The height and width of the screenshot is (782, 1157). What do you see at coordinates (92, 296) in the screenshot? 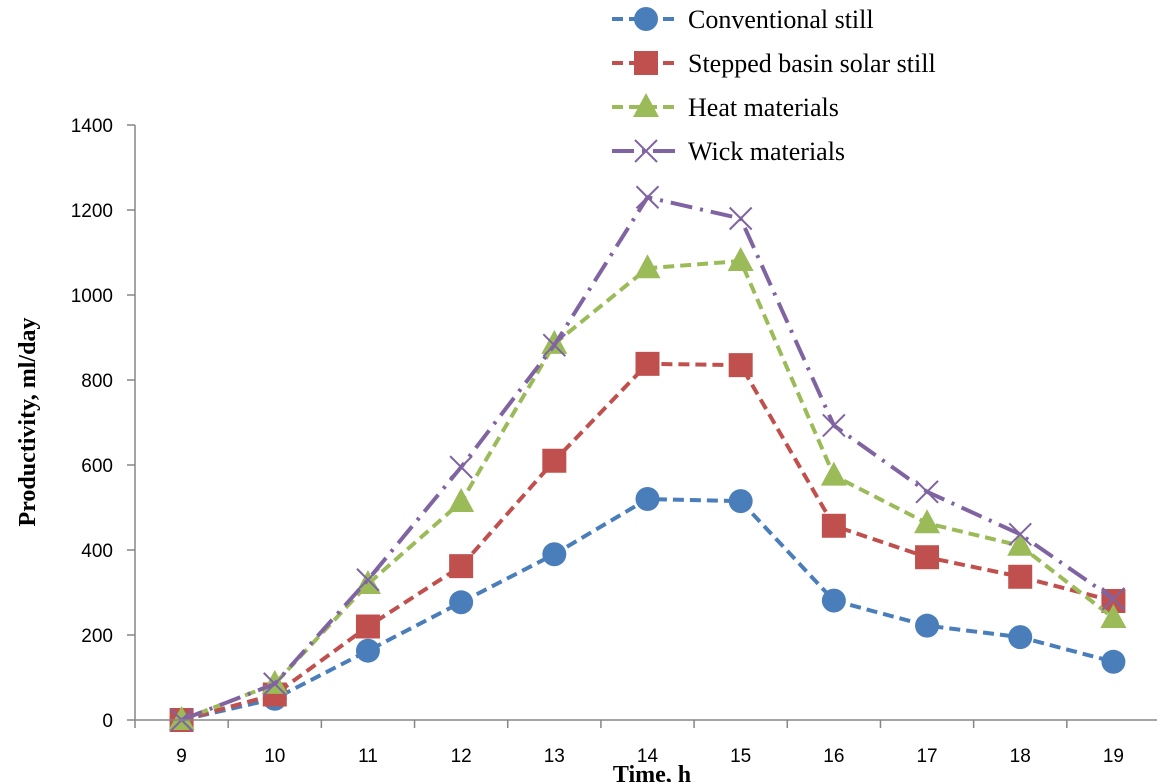
I see `y-tick-label: 1000` at bounding box center [92, 296].